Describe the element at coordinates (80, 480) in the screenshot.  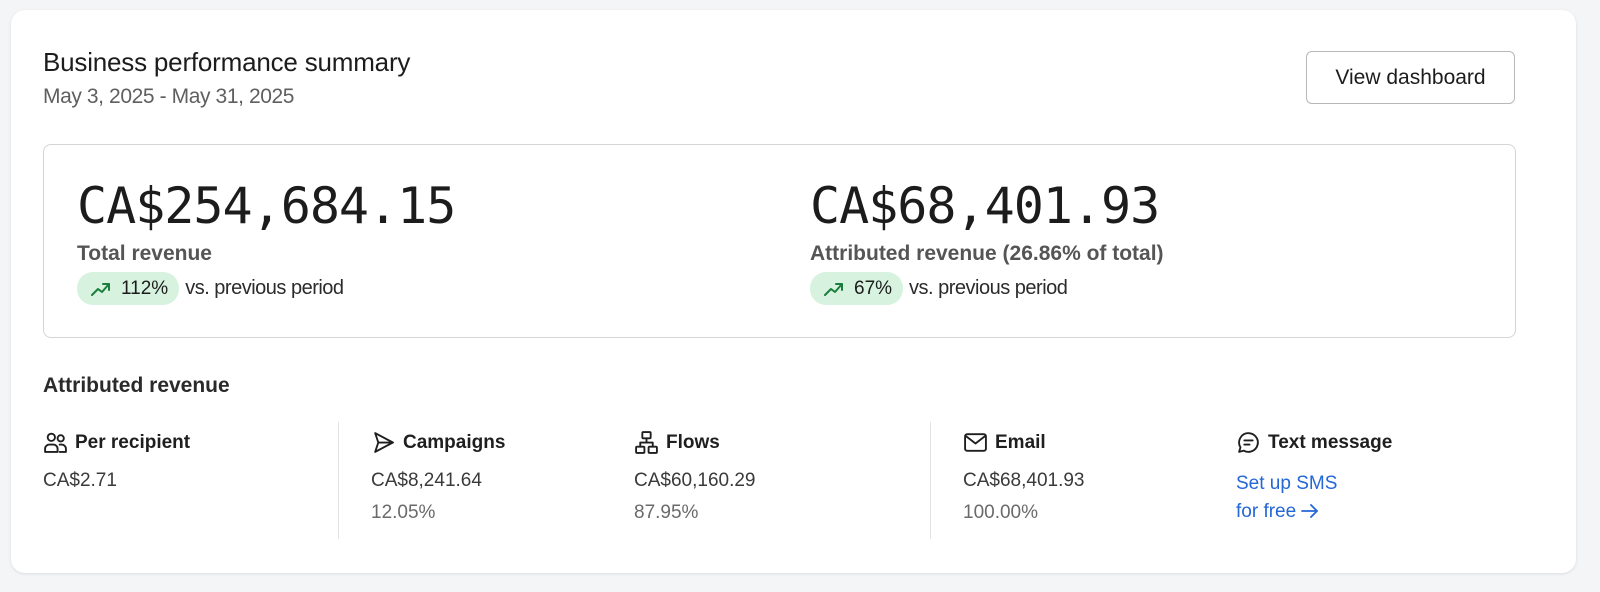
I see `per-recipient-value: CA$2.71` at that location.